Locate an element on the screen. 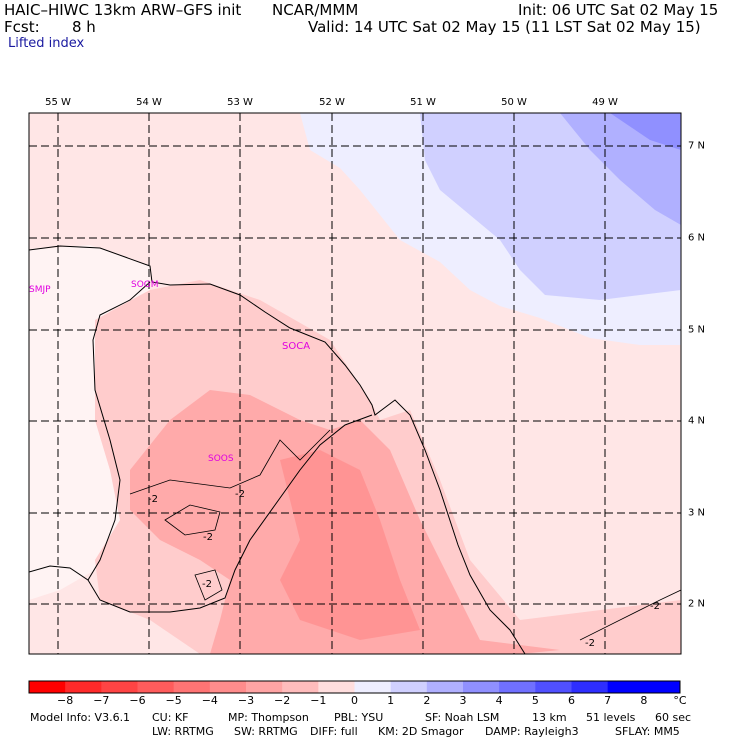 The image size is (740, 740). lon-label-53w: 53 W is located at coordinates (240, 102).